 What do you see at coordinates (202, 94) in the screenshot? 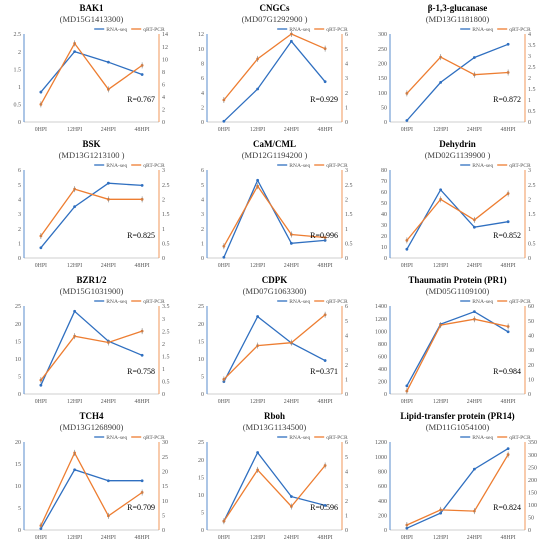
I see `y-left-tick-label: 4` at bounding box center [202, 94].